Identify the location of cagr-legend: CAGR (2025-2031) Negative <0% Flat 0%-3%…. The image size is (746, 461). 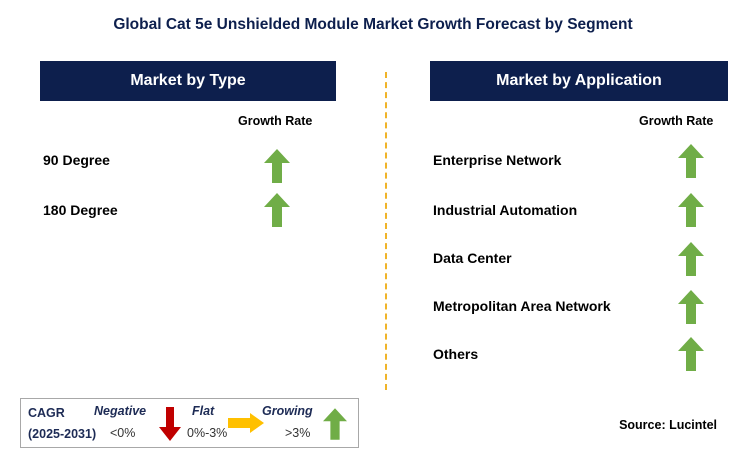
(189, 423).